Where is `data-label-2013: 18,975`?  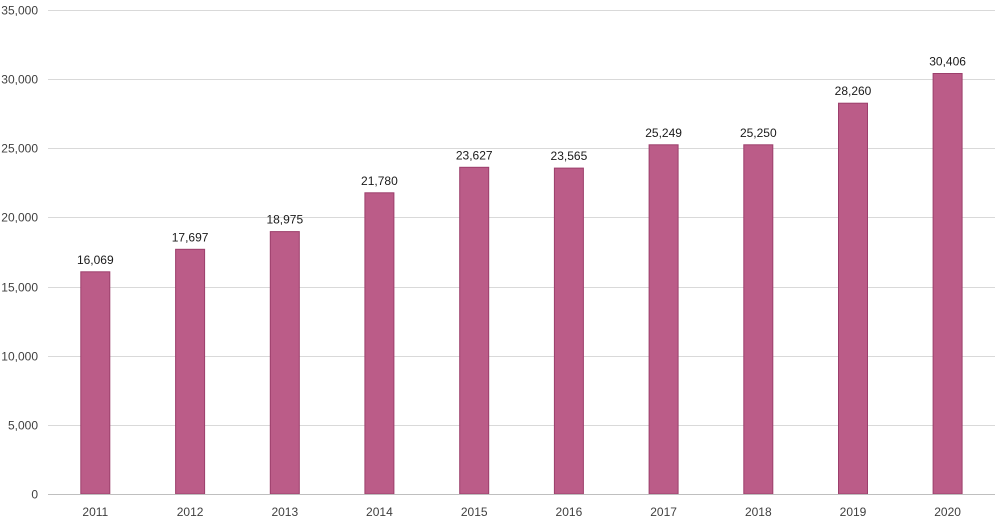 data-label-2013: 18,975 is located at coordinates (284, 220).